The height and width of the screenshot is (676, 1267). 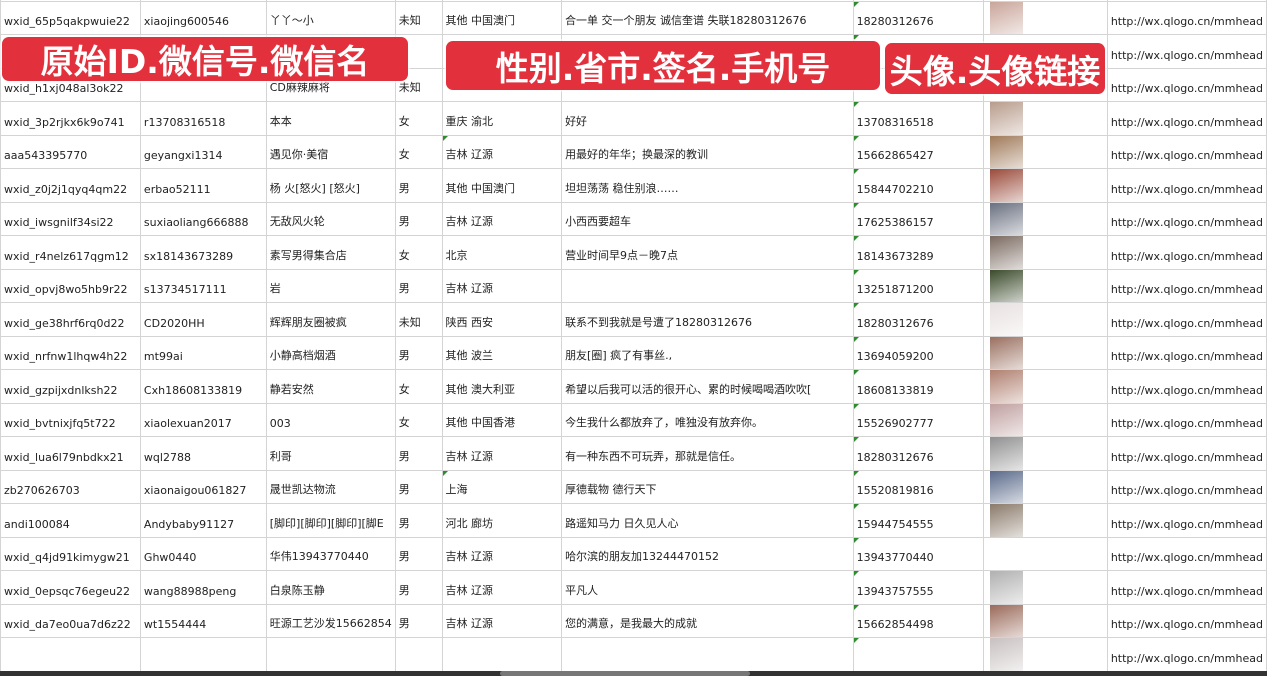 I want to click on wechat-name-cell: 静若安然, so click(x=330, y=386).